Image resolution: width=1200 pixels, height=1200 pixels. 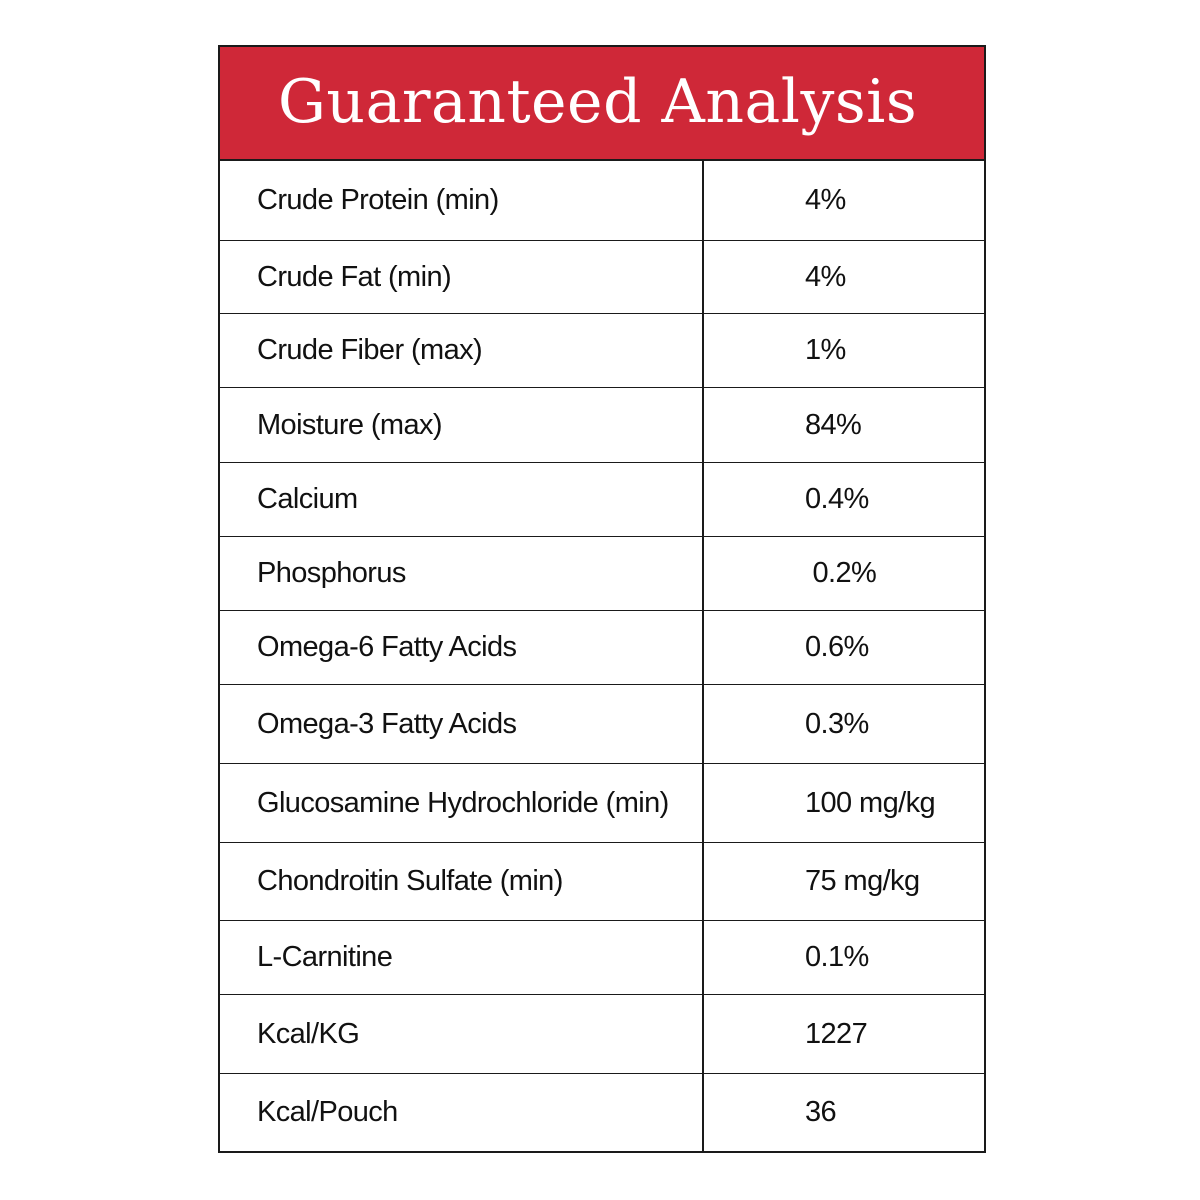 What do you see at coordinates (841, 573) in the screenshot?
I see `nutrient-value: 0.2%` at bounding box center [841, 573].